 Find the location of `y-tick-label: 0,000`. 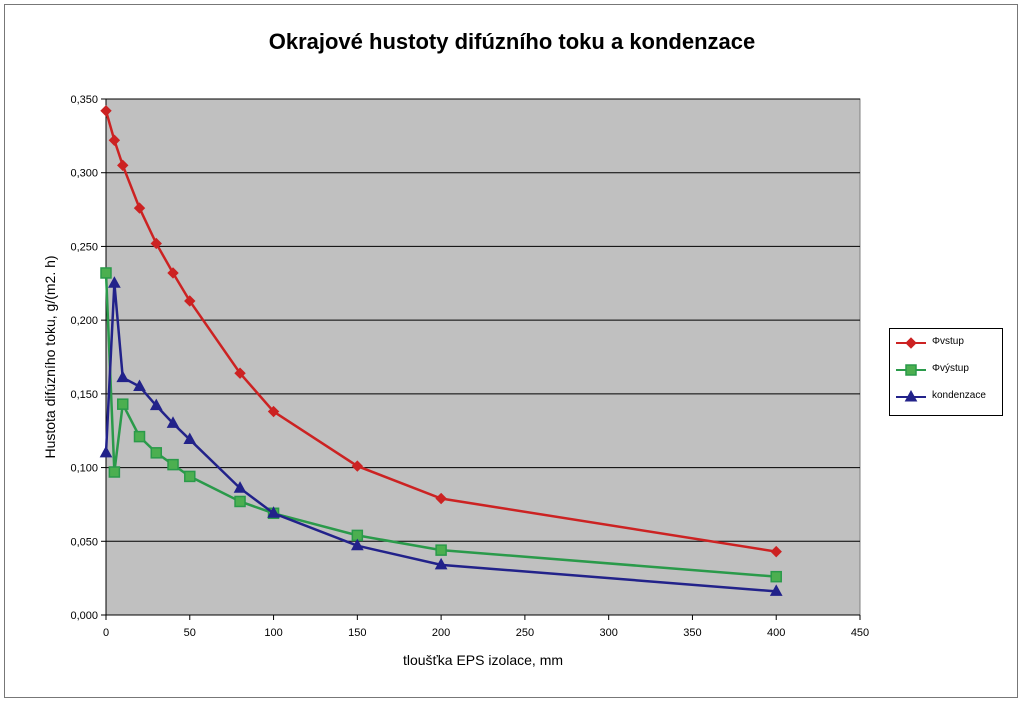

y-tick-label: 0,000 is located at coordinates (84, 616).